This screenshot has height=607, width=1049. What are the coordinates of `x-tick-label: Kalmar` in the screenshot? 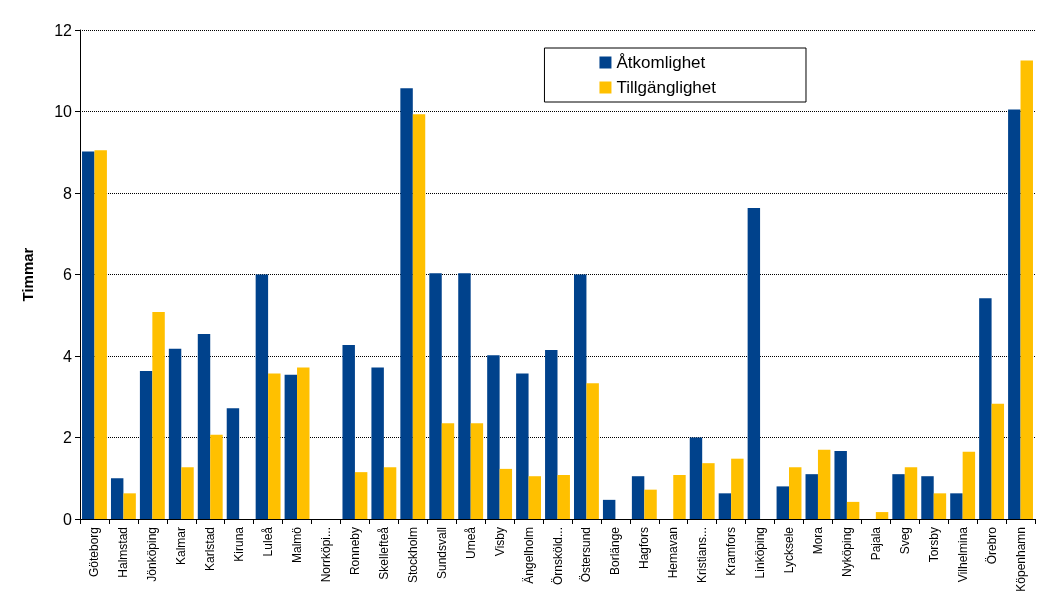 It's located at (181, 546).